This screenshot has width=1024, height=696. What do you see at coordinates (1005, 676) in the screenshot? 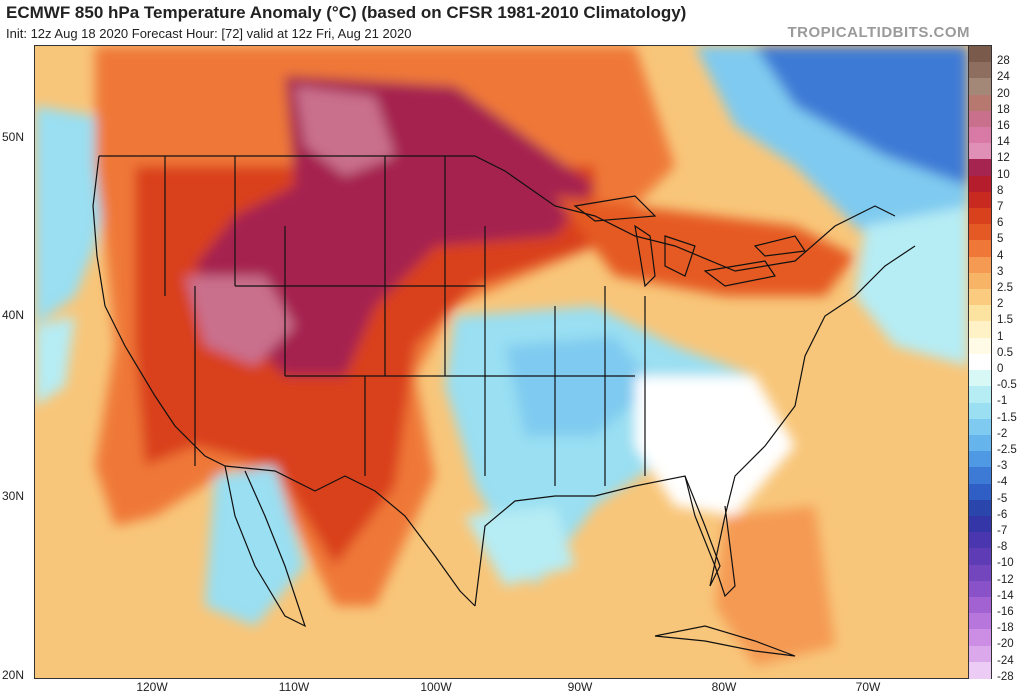
I see `colorbar-label: -28` at bounding box center [1005, 676].